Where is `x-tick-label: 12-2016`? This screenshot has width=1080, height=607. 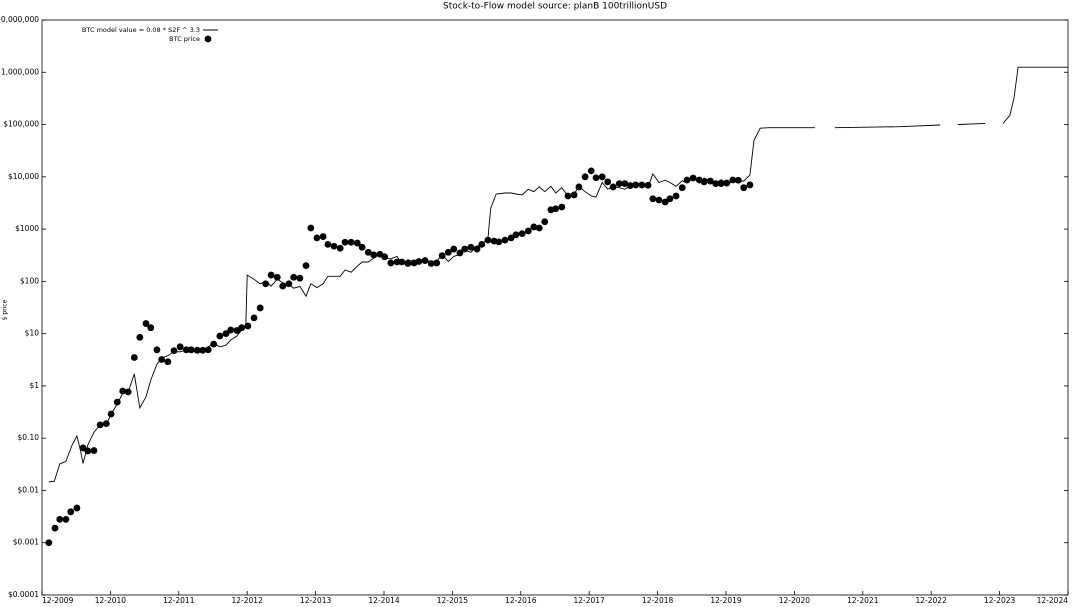
x-tick-label: 12-2016 is located at coordinates (521, 600).